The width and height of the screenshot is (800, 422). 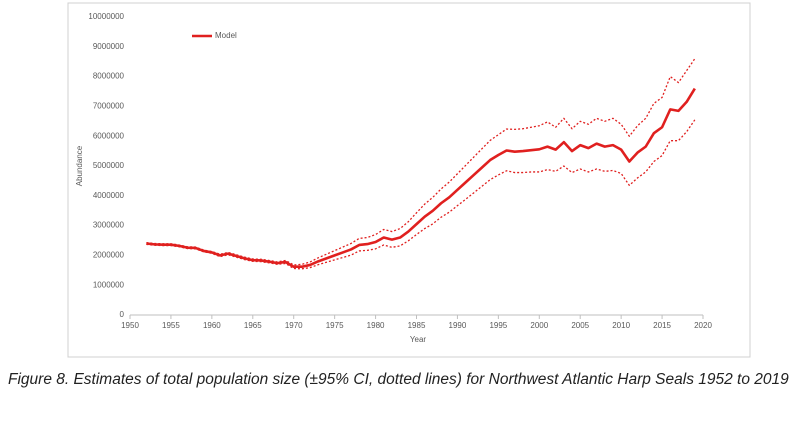 I want to click on y-tick-label: 7000000, so click(x=109, y=106).